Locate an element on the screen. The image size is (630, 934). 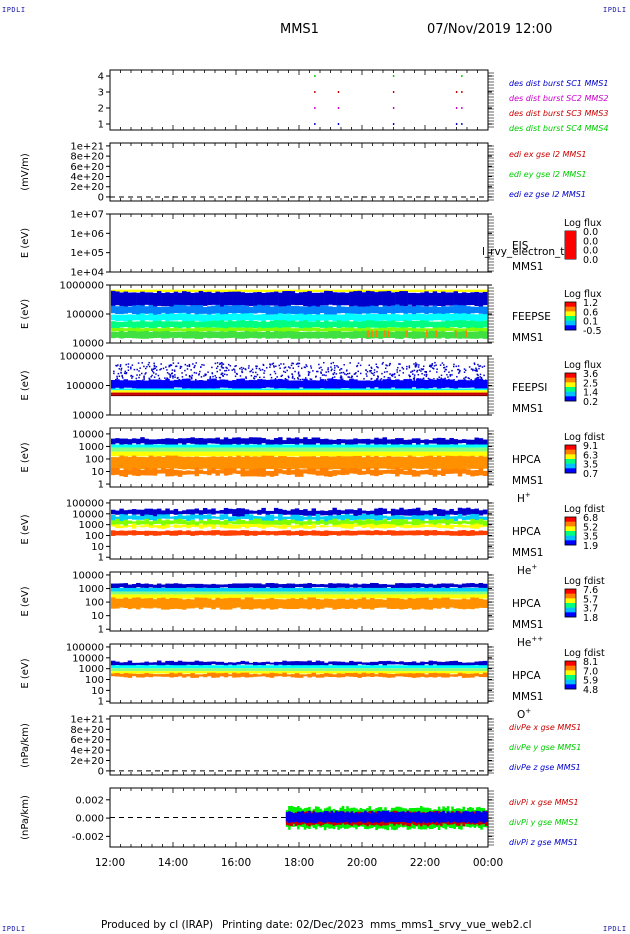
extra-label-2: l_rvy_electron_t is located at coordinates (523, 252).